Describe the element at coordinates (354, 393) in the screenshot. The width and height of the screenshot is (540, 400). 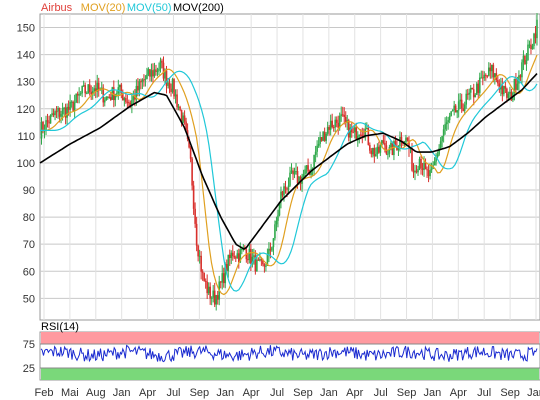
I see `x-tick-label: Apr` at that location.